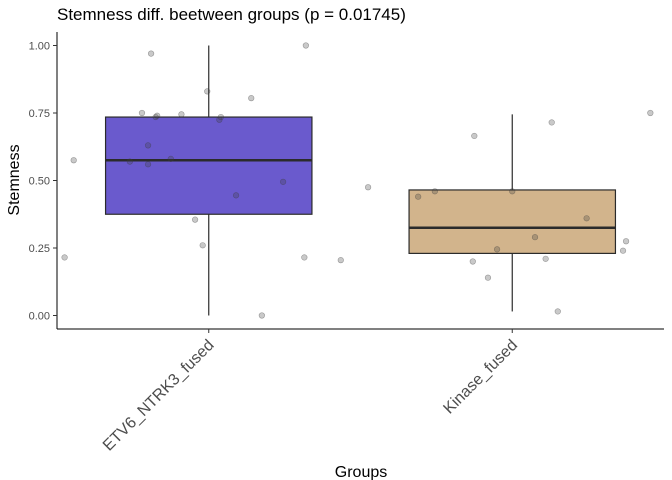 The width and height of the screenshot is (672, 480). I want to click on box-Kinase_fused, so click(512, 213).